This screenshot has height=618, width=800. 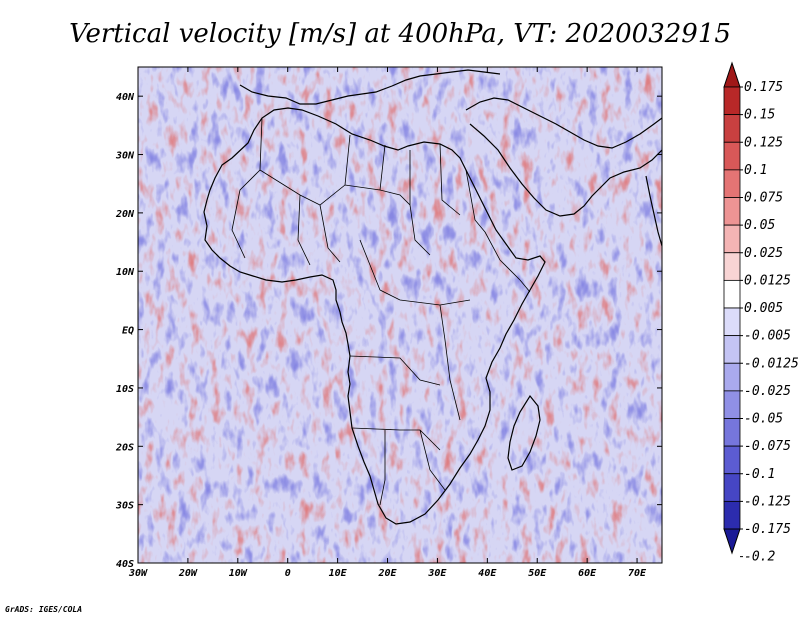 What do you see at coordinates (437, 573) in the screenshot?
I see `lon-tick-label: 30E` at bounding box center [437, 573].